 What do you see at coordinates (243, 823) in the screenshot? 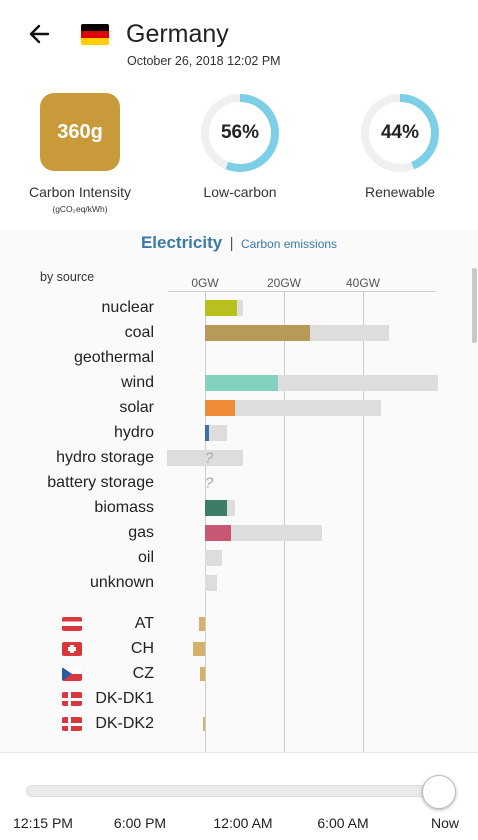
I see `timeline-label: 12:00 AM` at bounding box center [243, 823].